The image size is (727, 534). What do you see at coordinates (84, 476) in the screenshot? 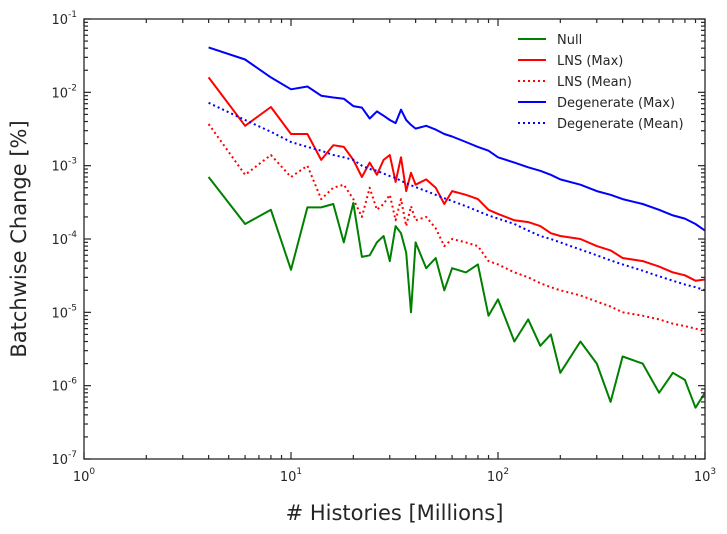
I see `x-tick-label: 10⁰` at bounding box center [84, 476].